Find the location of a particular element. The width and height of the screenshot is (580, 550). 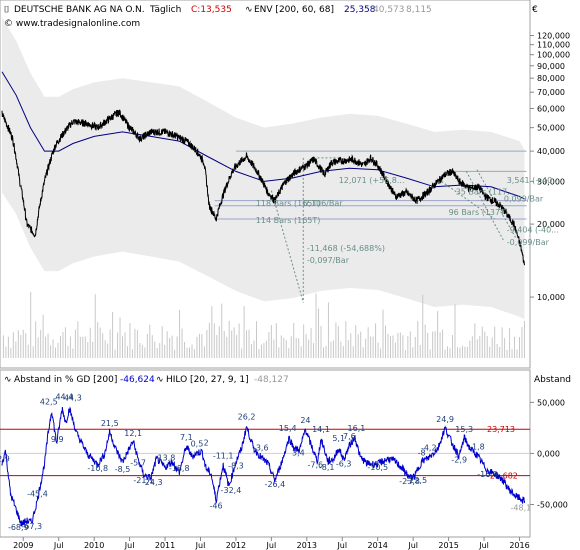

level-label: 23,713 is located at coordinates (501, 429).